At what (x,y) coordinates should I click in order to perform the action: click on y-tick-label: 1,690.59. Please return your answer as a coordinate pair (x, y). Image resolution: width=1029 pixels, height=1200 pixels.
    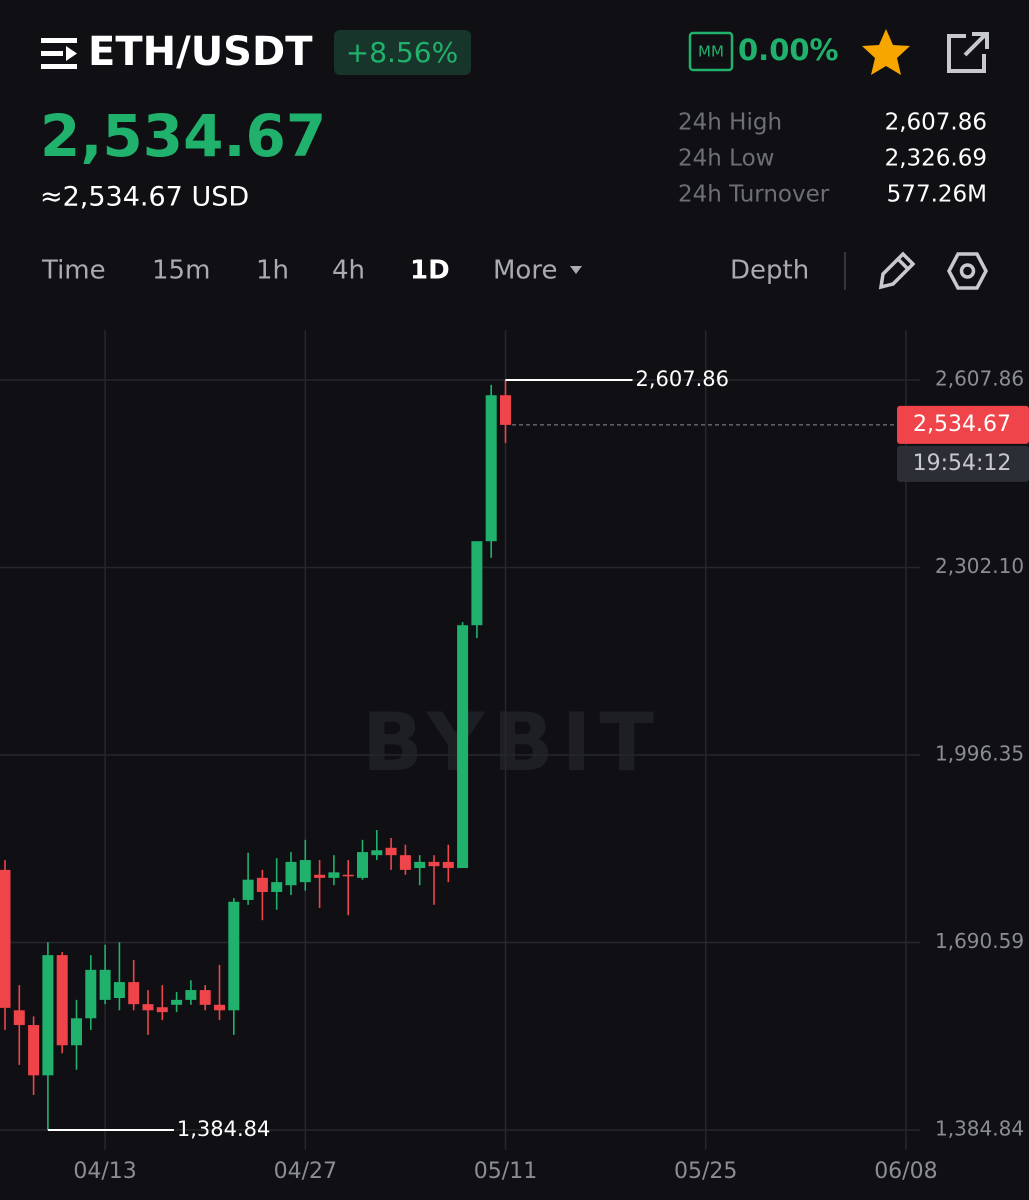
    Looking at the image, I should click on (979, 941).